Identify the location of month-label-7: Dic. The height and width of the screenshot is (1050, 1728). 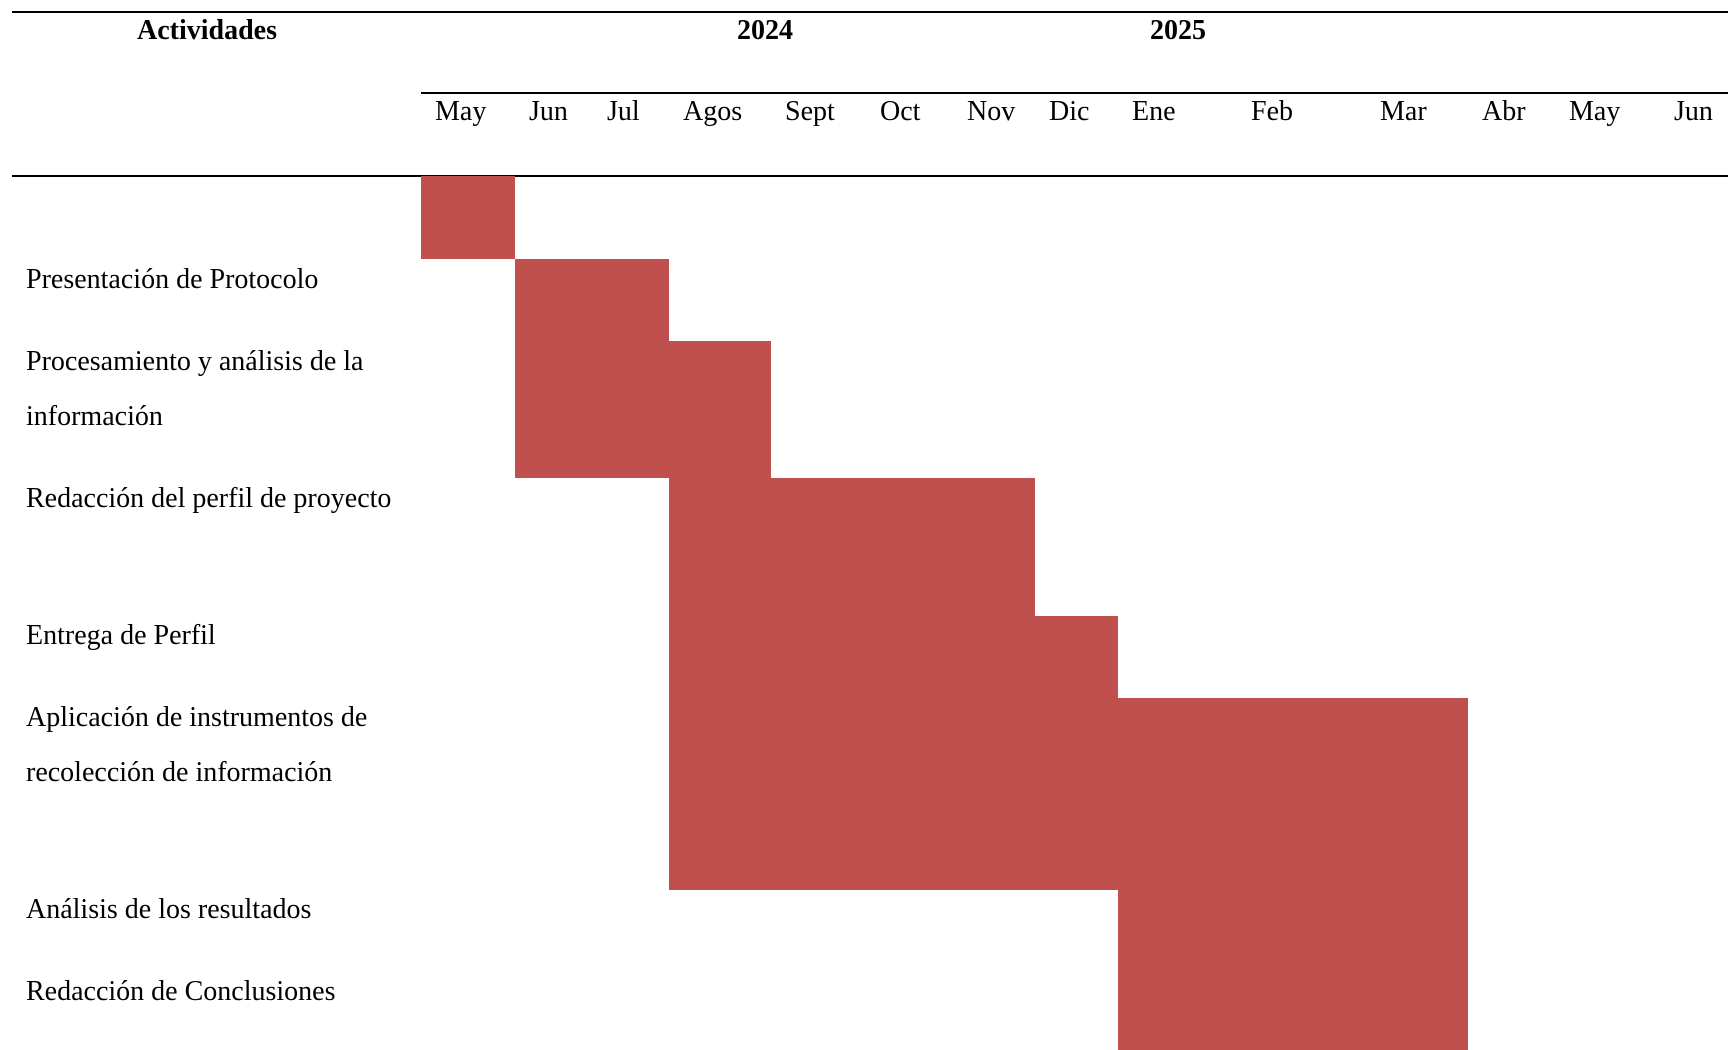
(1069, 111).